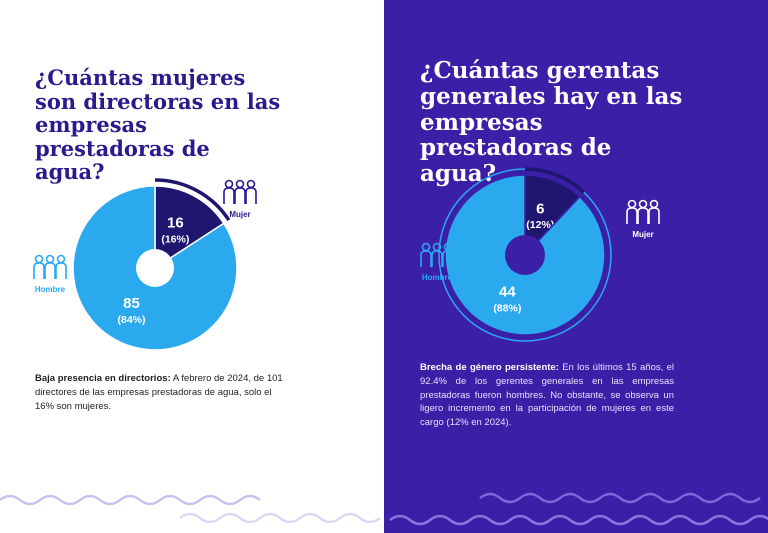  I want to click on percent-label: (84%), so click(132, 320).